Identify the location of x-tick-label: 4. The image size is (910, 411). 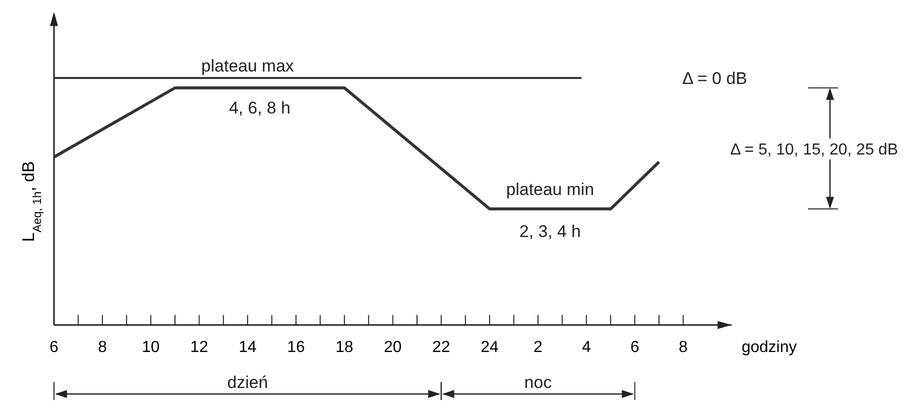
(586, 347).